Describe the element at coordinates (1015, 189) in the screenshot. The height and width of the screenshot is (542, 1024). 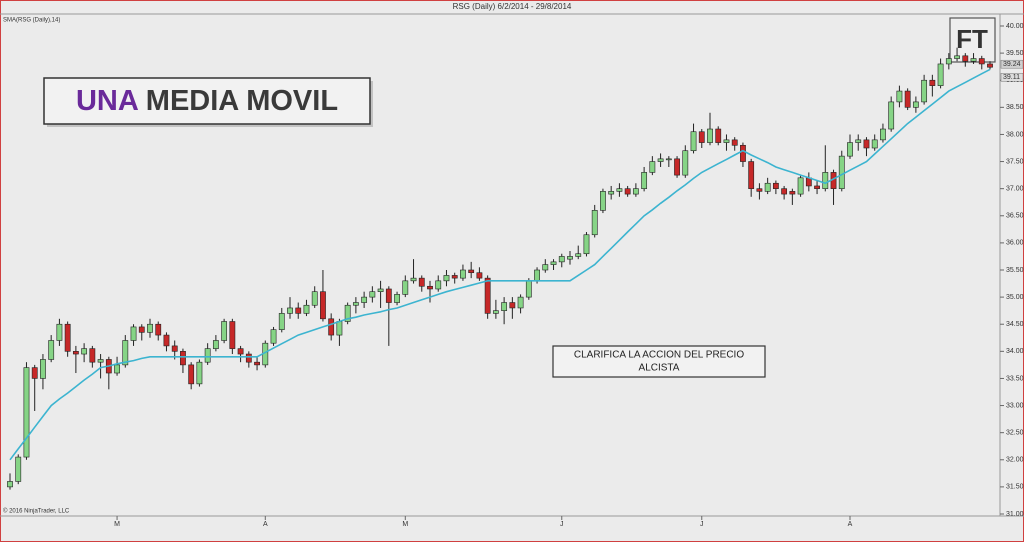
I see `y-tick-label: 37.00` at that location.